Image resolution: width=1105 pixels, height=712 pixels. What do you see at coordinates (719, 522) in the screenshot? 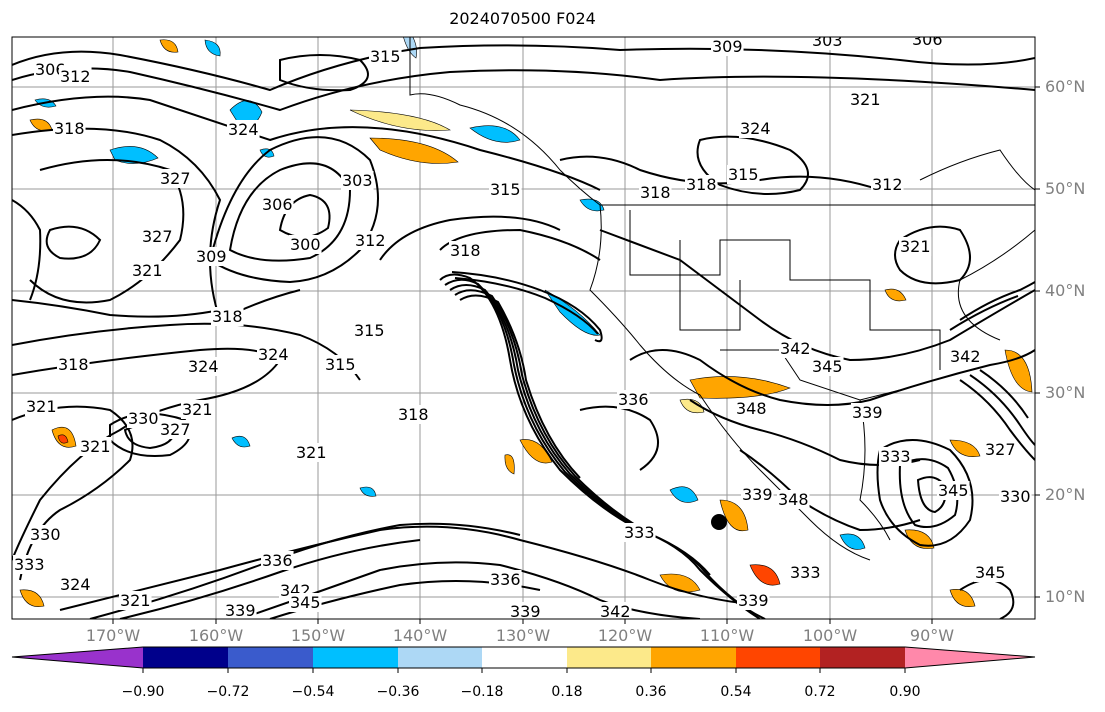
I see `storm-marker` at bounding box center [719, 522].